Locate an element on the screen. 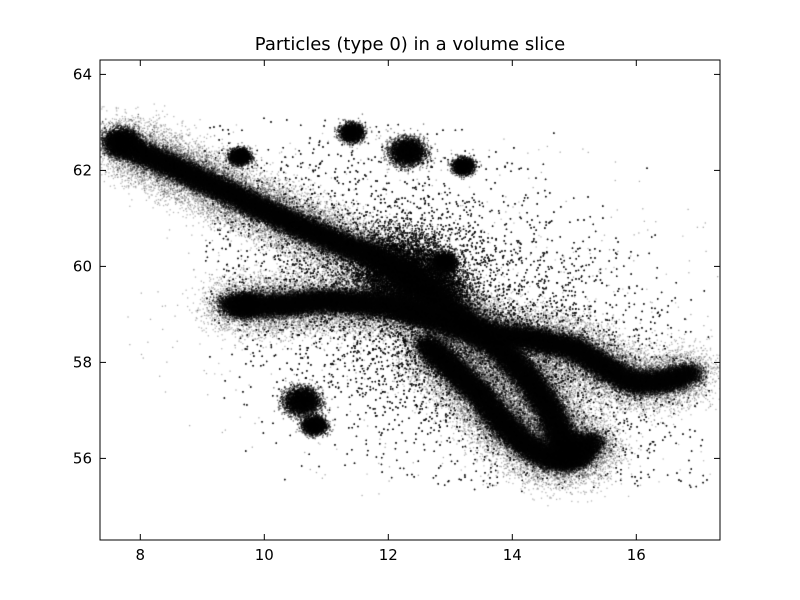  y-tick-label: 60 is located at coordinates (82, 266).